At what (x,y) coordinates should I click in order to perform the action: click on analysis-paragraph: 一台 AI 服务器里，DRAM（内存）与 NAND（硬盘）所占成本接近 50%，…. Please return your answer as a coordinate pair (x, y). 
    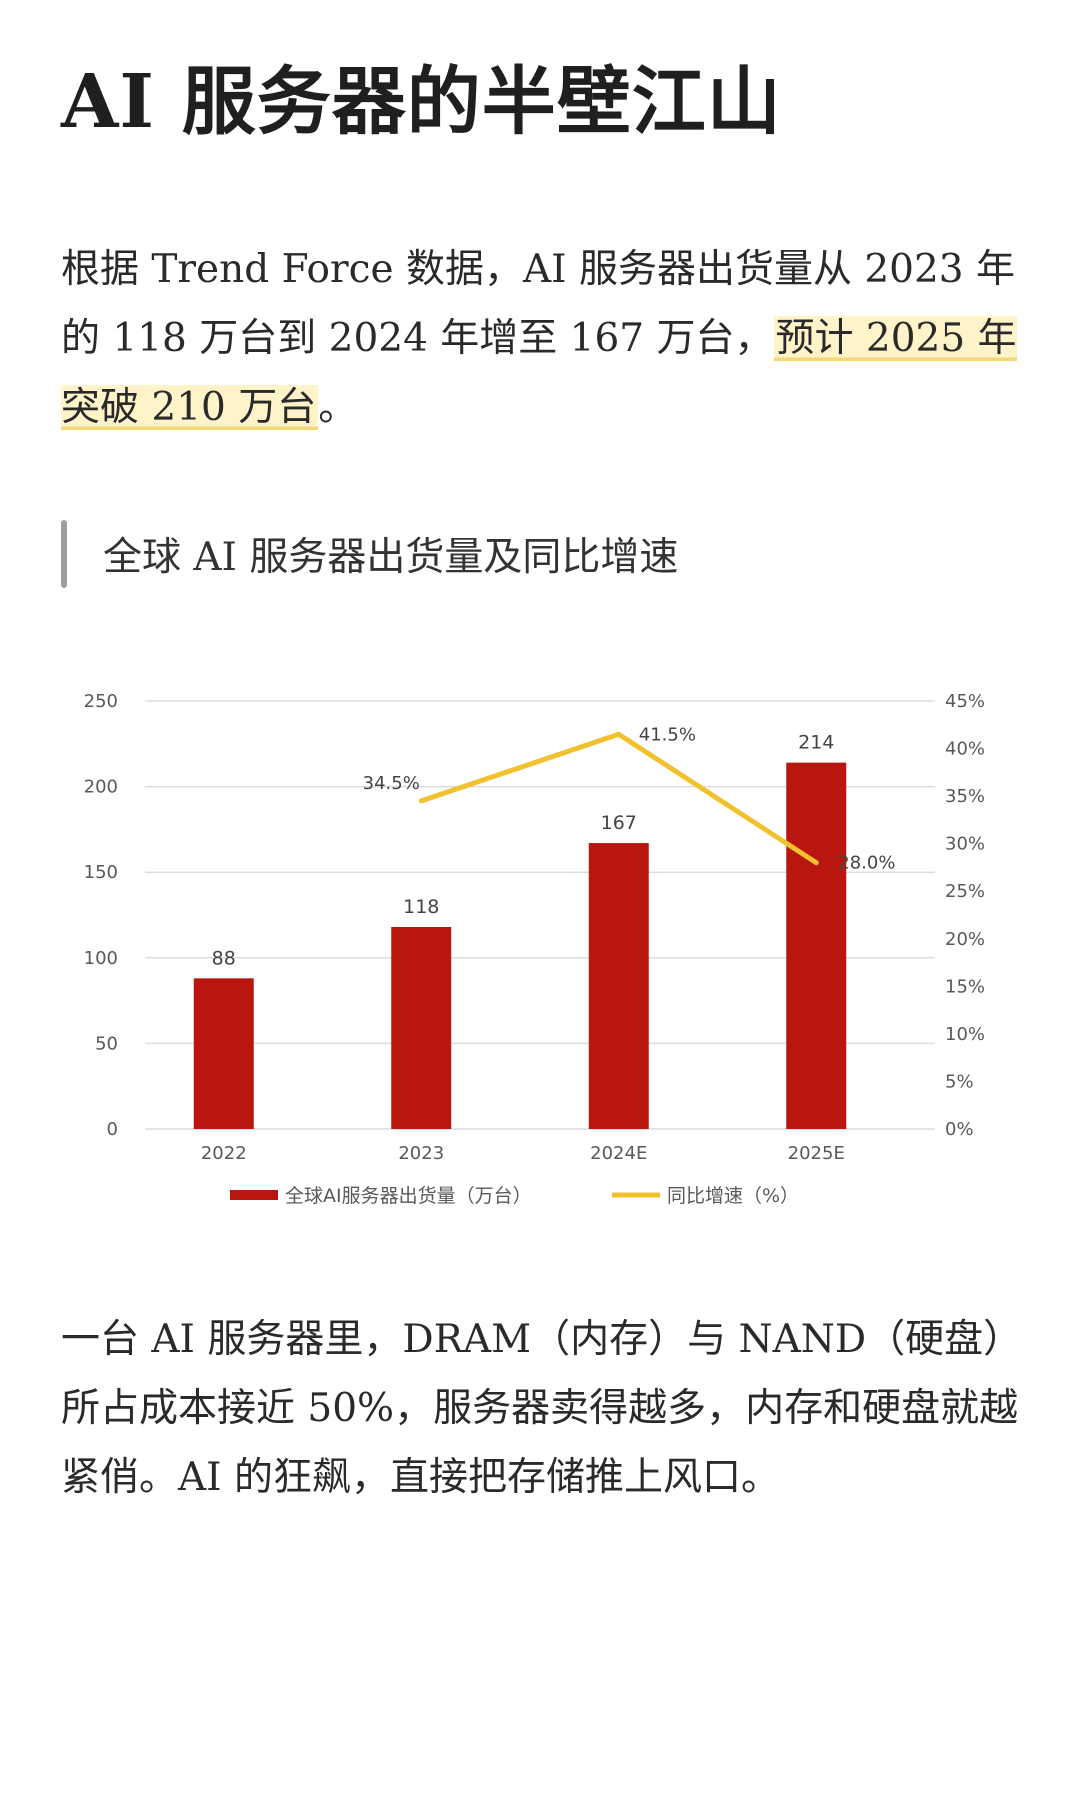
    Looking at the image, I should click on (542, 1408).